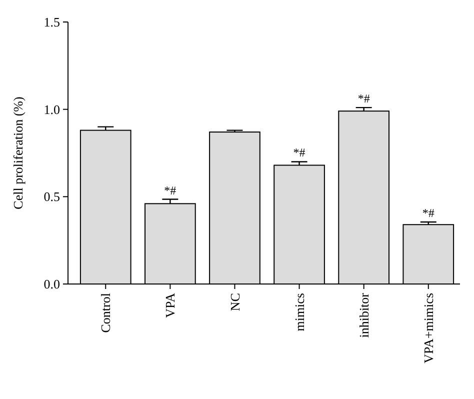  I want to click on x-tick-label: VPA+mimics, so click(428, 328).